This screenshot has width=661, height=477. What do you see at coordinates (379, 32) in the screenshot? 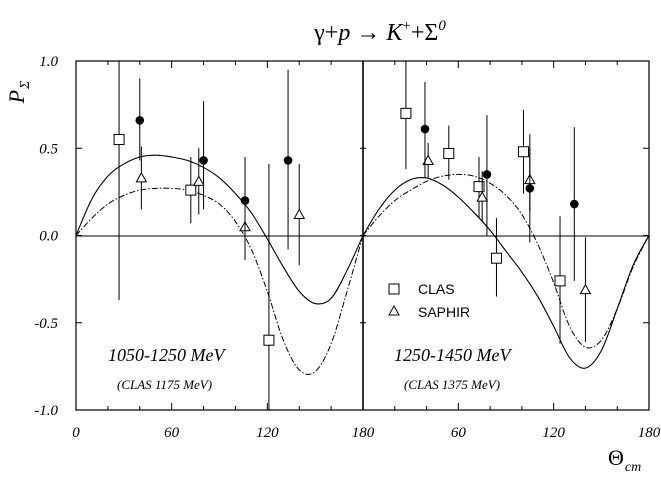
I see `chart-title: γ+p → K++Σ0` at bounding box center [379, 32].